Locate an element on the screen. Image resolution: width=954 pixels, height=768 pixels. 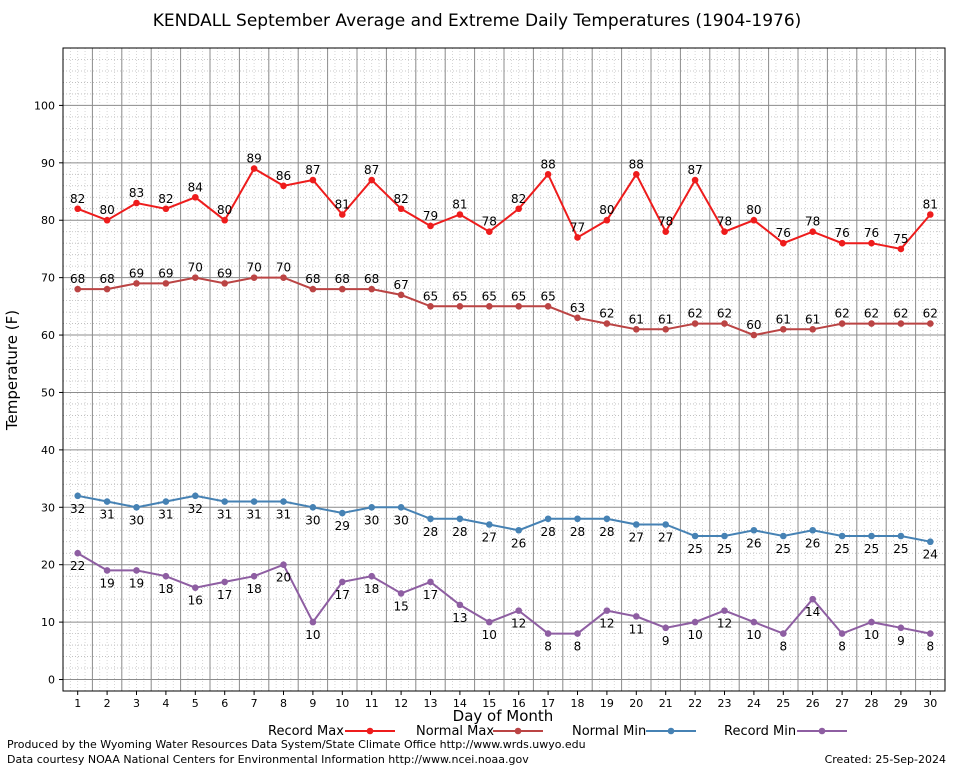
data-label-normal-max: 69 is located at coordinates (224, 273).